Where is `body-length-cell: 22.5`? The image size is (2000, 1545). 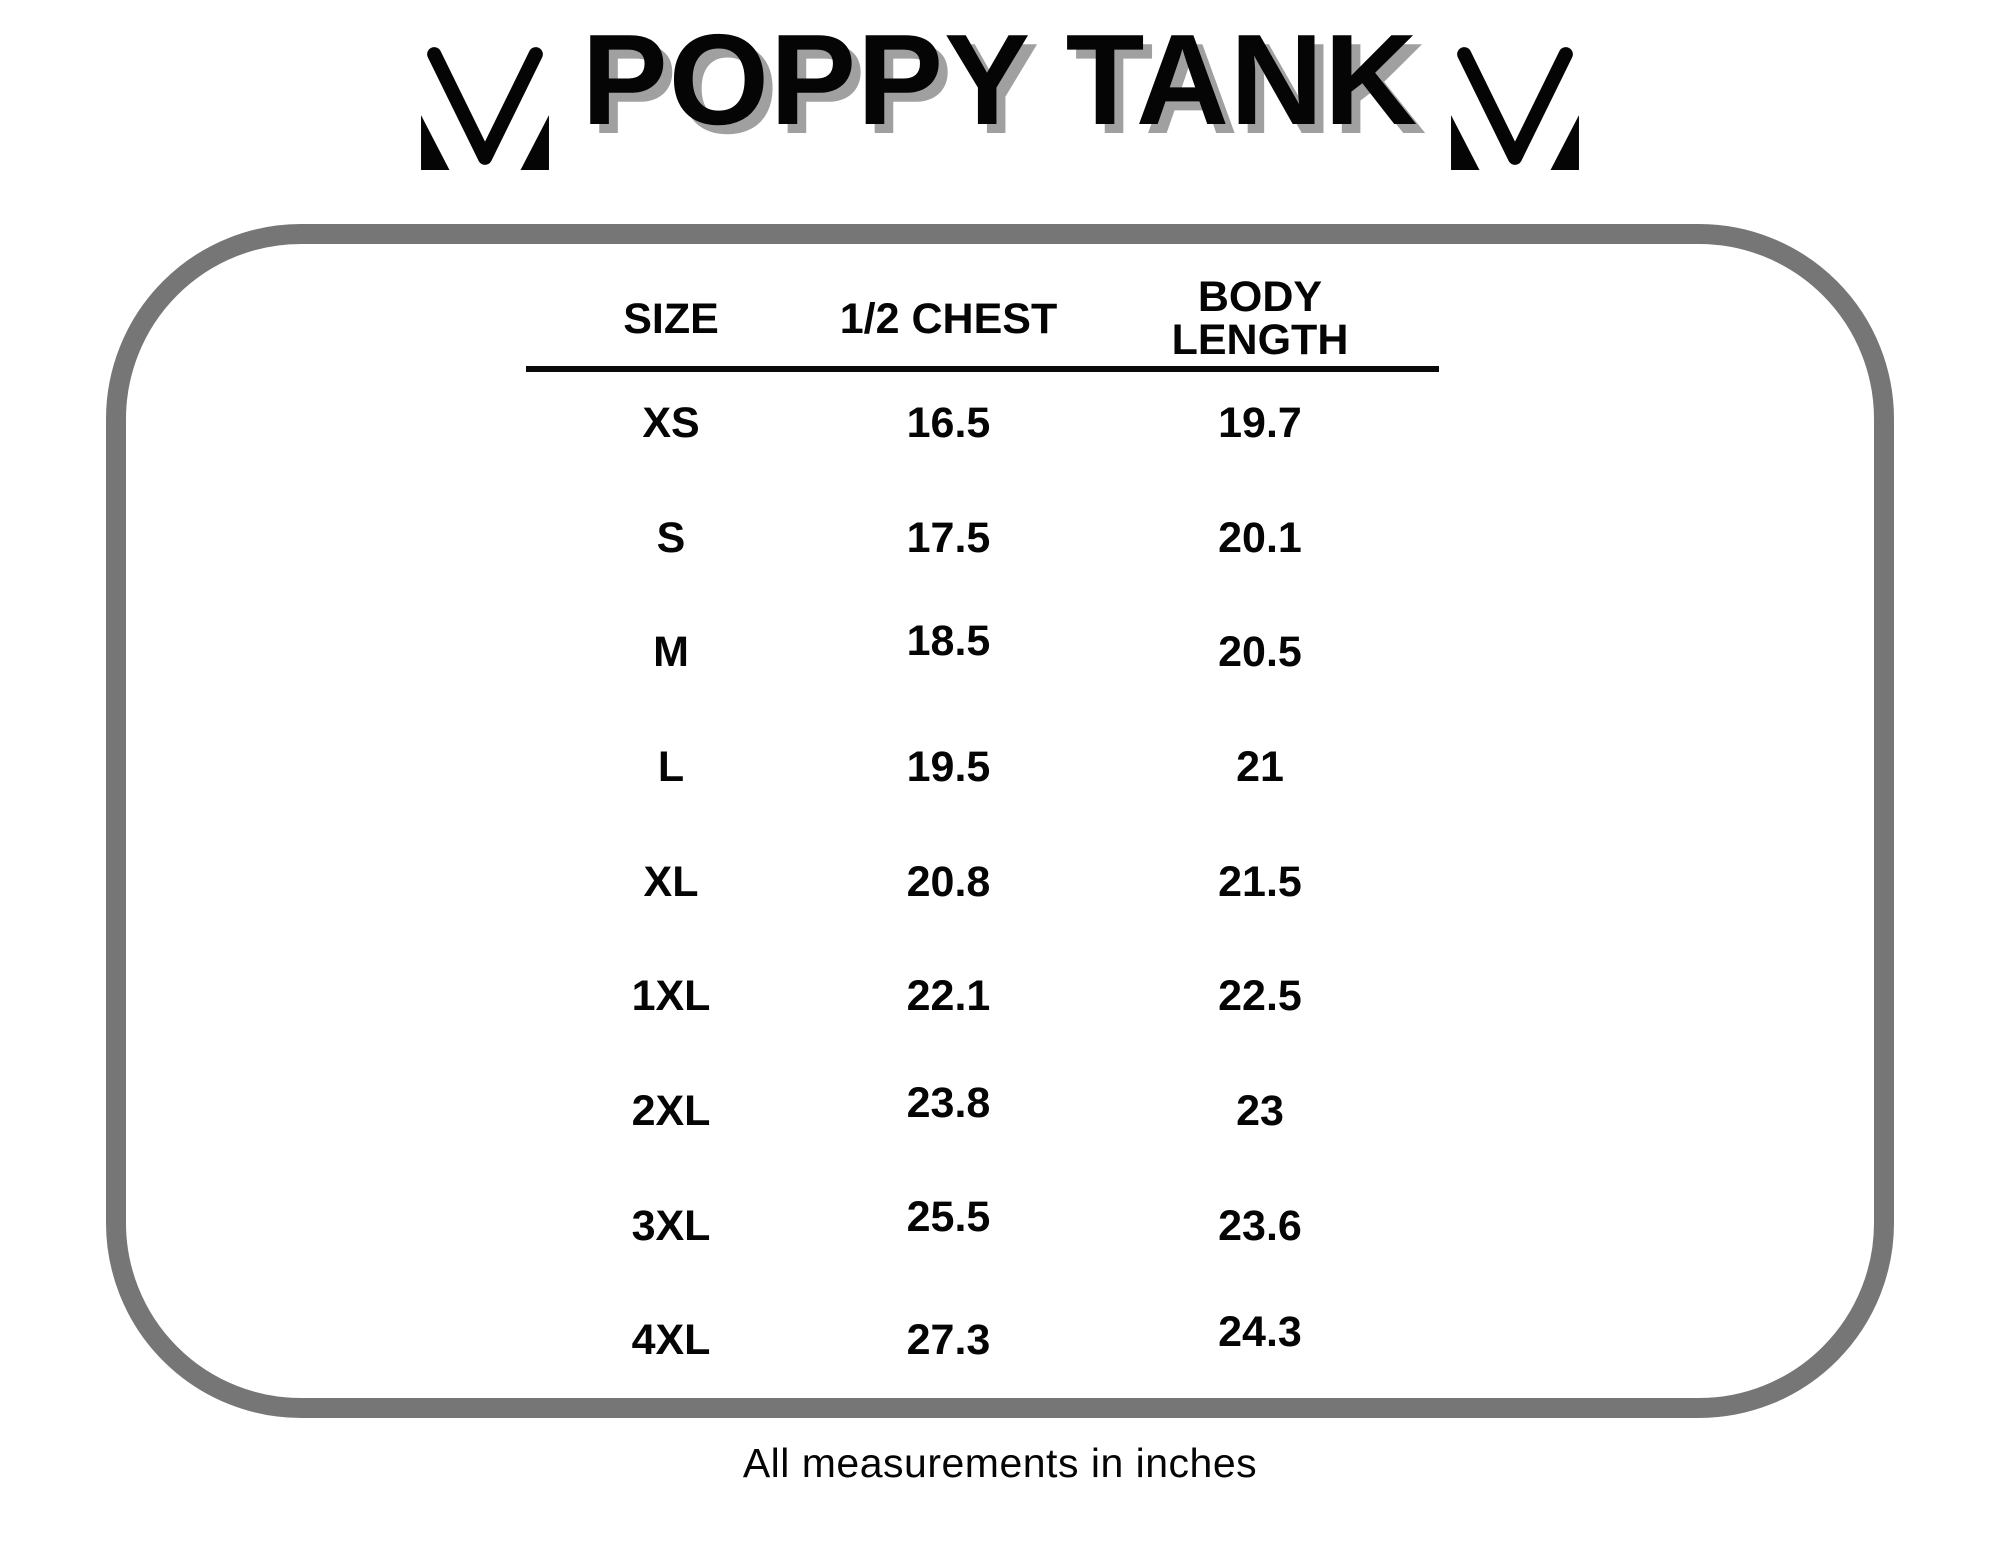 body-length-cell: 22.5 is located at coordinates (1260, 996).